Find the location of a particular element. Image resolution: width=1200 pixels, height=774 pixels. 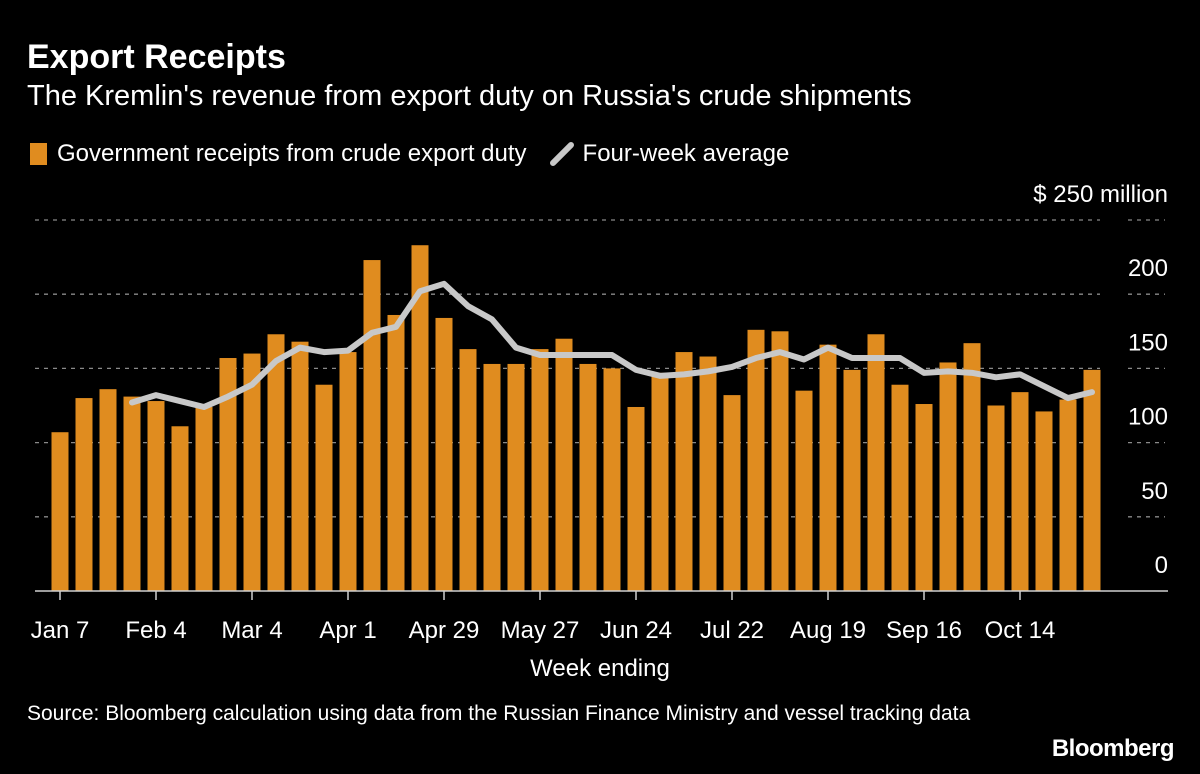

x-tick-label: Jan 7 is located at coordinates (60, 630).